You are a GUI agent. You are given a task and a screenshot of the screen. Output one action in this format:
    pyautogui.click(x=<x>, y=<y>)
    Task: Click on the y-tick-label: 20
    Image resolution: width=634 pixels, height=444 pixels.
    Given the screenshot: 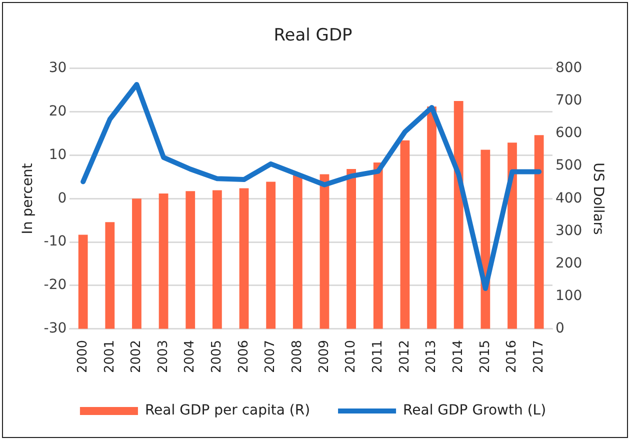 What is the action you would take?
    pyautogui.click(x=57, y=111)
    